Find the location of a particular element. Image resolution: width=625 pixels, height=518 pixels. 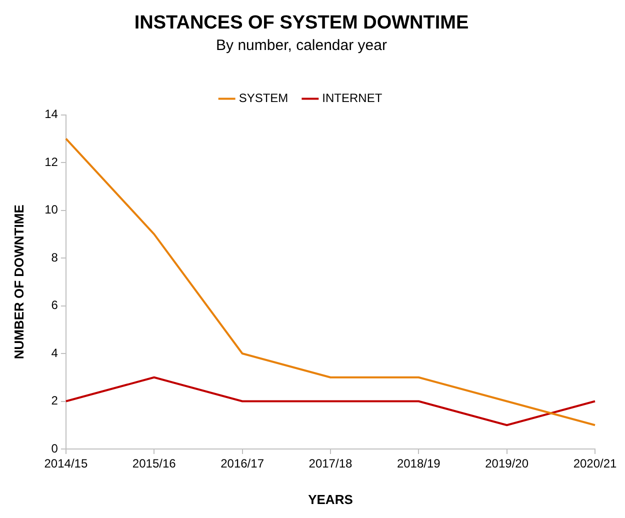

legend-label: SYSTEM is located at coordinates (263, 98).